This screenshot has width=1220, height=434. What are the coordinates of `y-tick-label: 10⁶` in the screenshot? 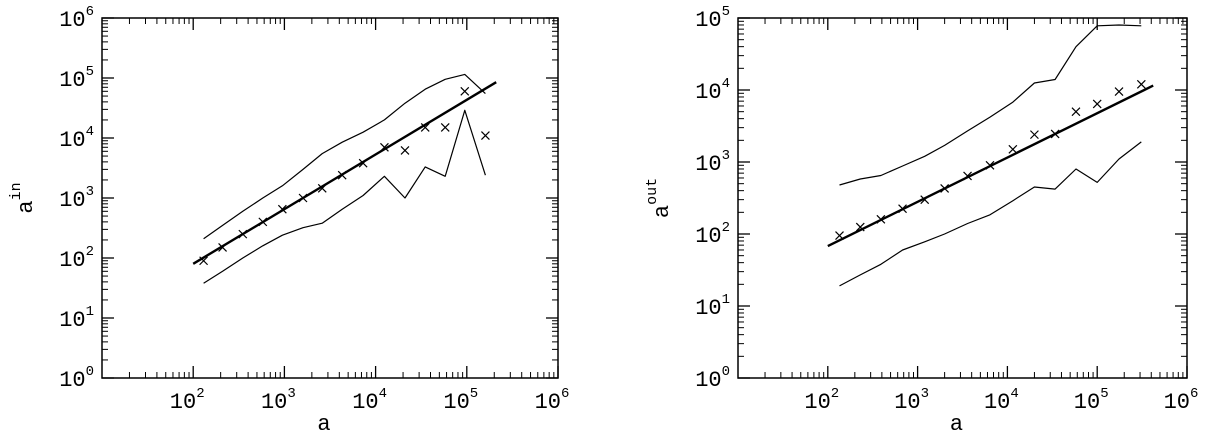 It's located at (76, 18).